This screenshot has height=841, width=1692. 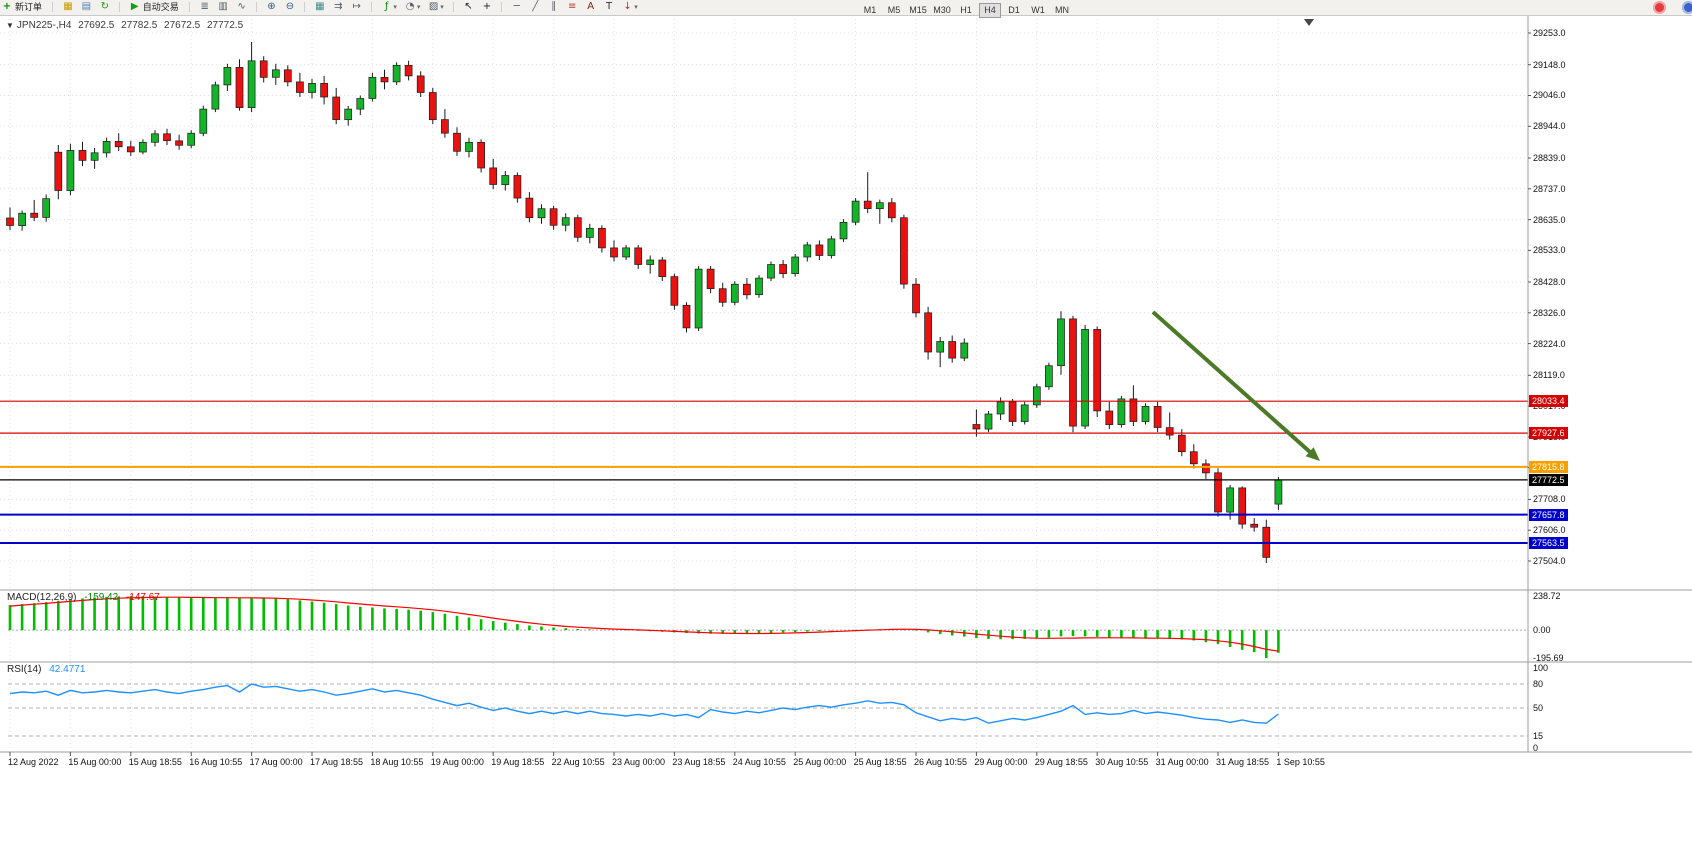 I want to click on timeframe-m30: M30, so click(x=942, y=10).